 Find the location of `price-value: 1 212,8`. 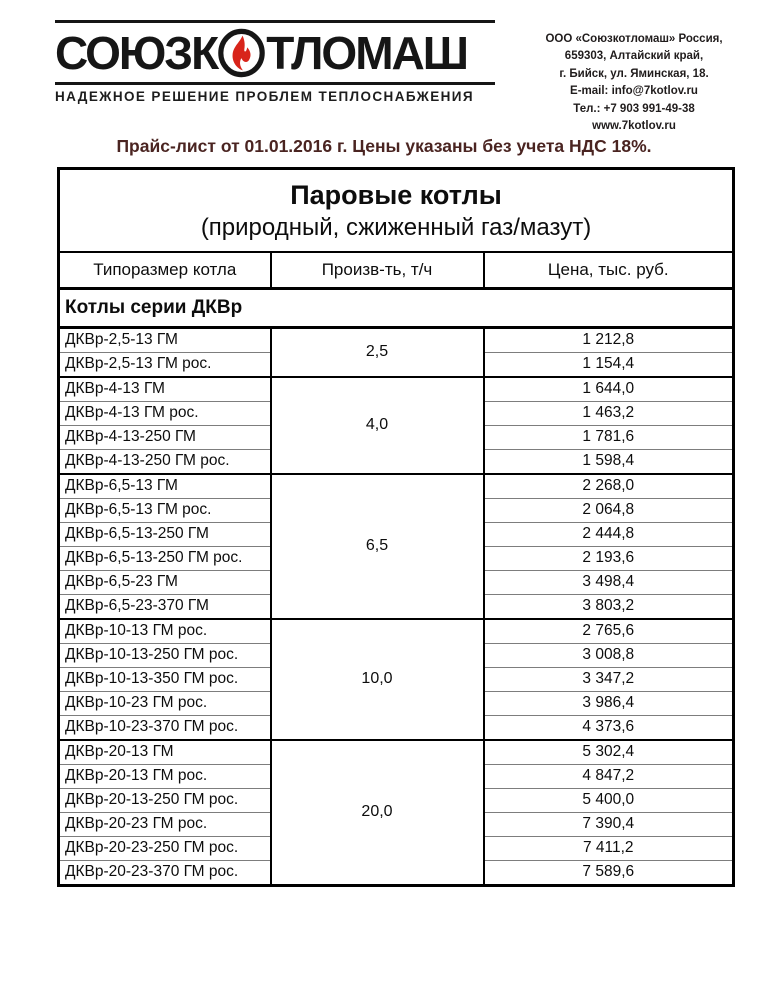

price-value: 1 212,8 is located at coordinates (608, 339).